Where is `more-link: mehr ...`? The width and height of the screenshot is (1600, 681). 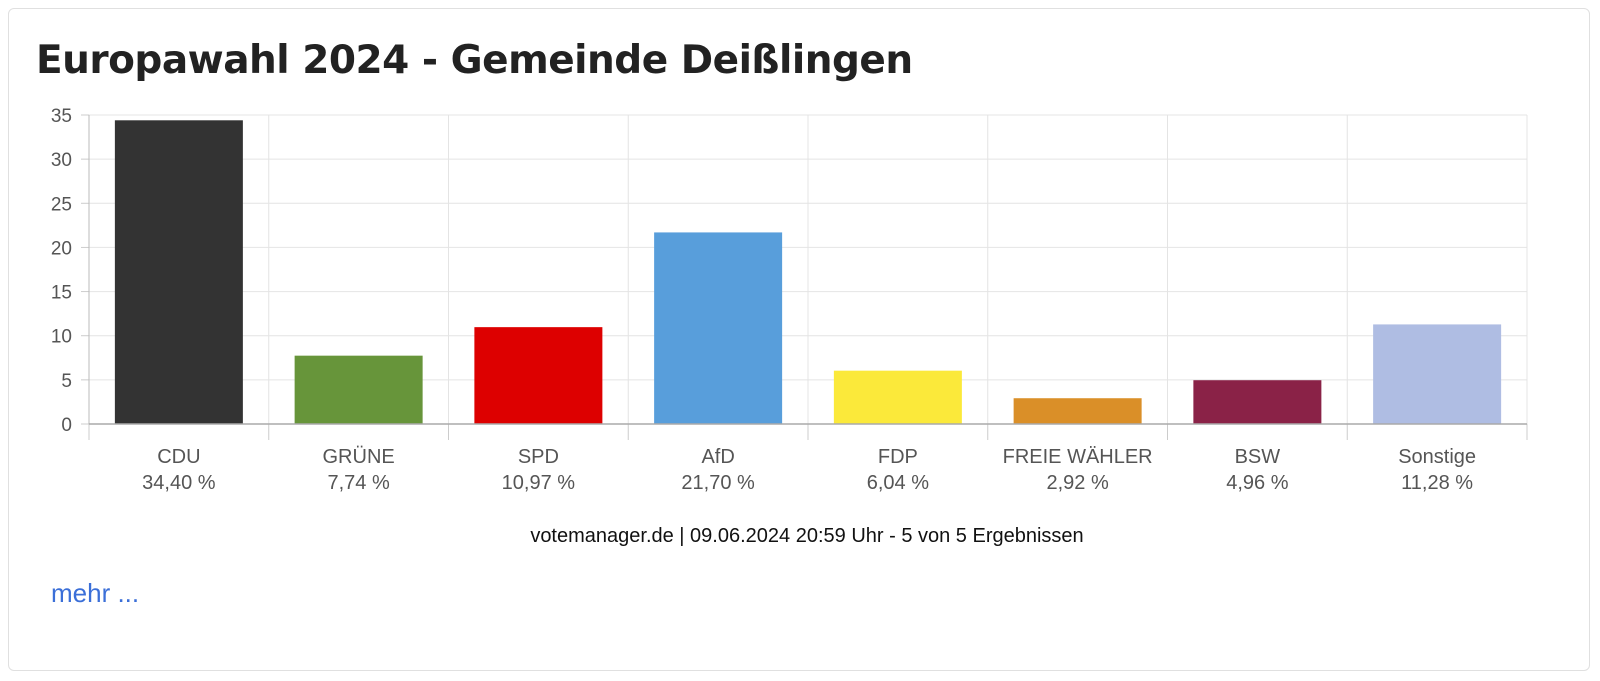 more-link: mehr ... is located at coordinates (95, 593).